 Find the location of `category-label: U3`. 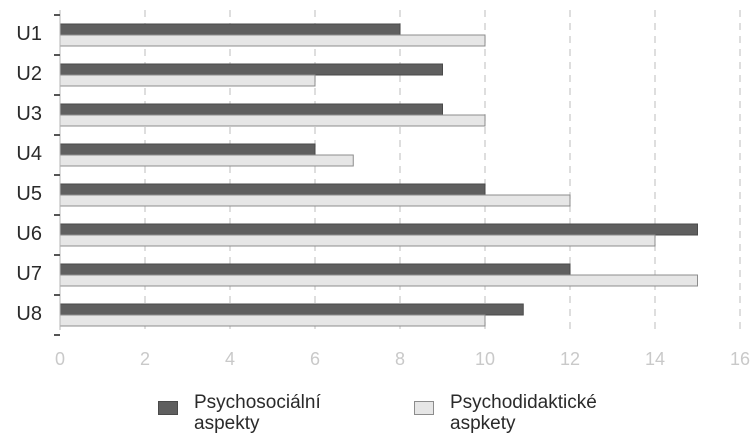

category-label: U3 is located at coordinates (29, 114).